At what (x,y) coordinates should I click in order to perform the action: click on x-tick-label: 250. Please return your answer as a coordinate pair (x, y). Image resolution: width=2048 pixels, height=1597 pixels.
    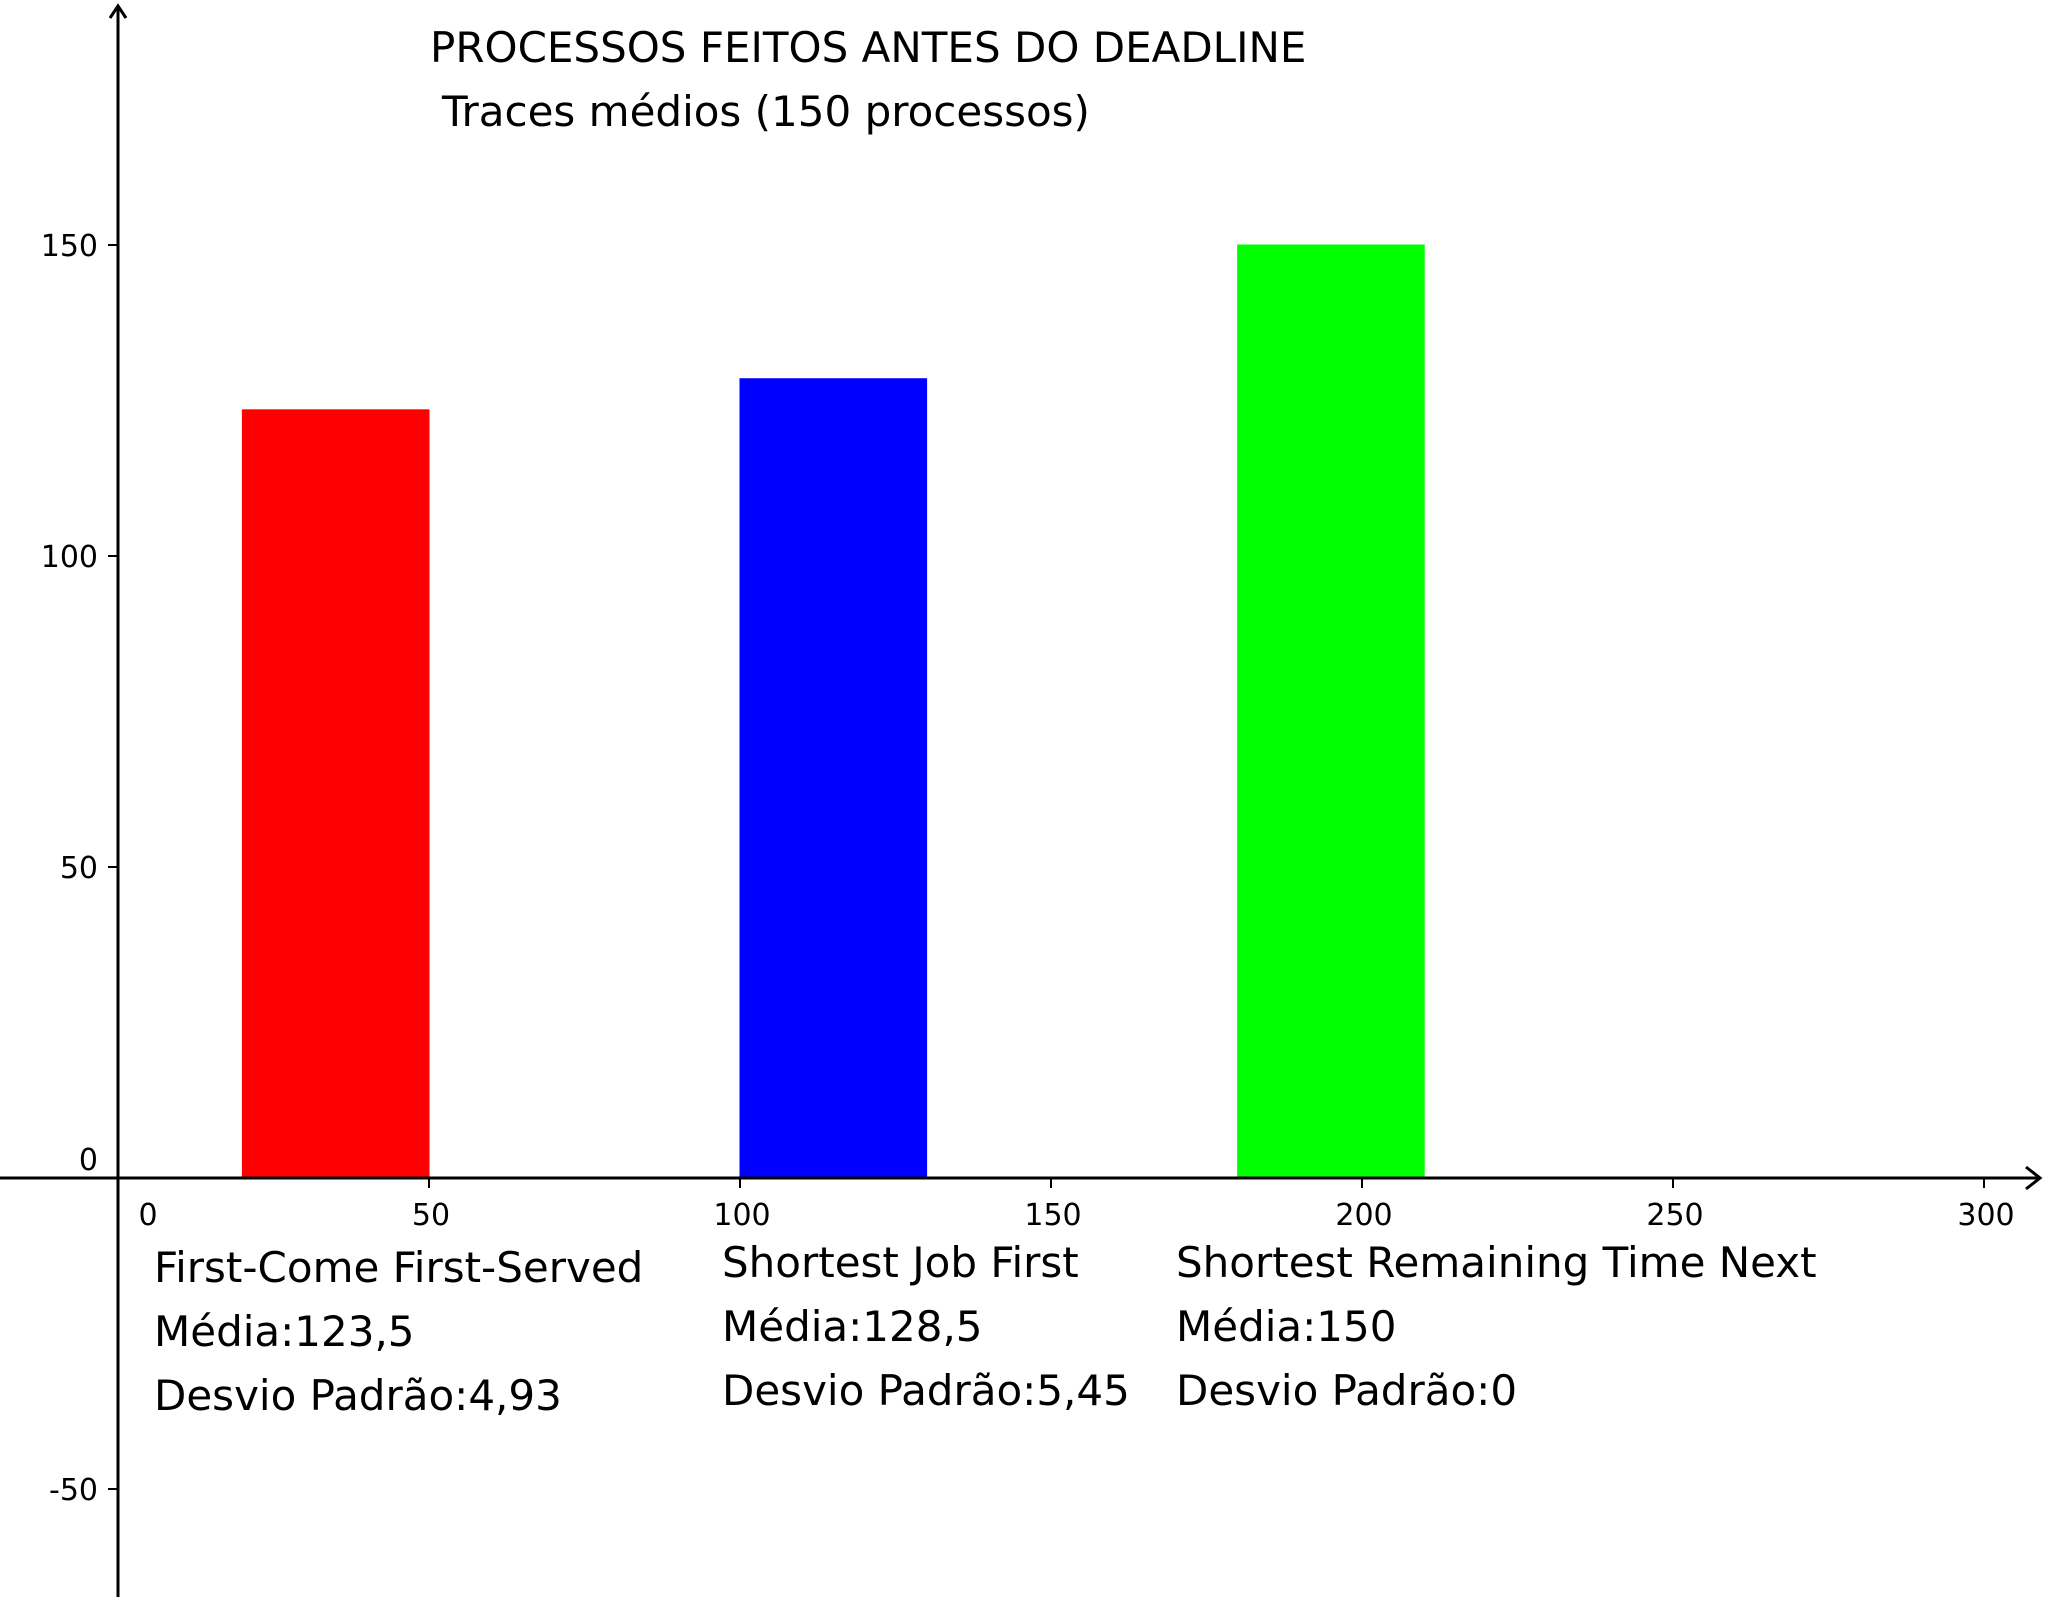
    Looking at the image, I should click on (1674, 1215).